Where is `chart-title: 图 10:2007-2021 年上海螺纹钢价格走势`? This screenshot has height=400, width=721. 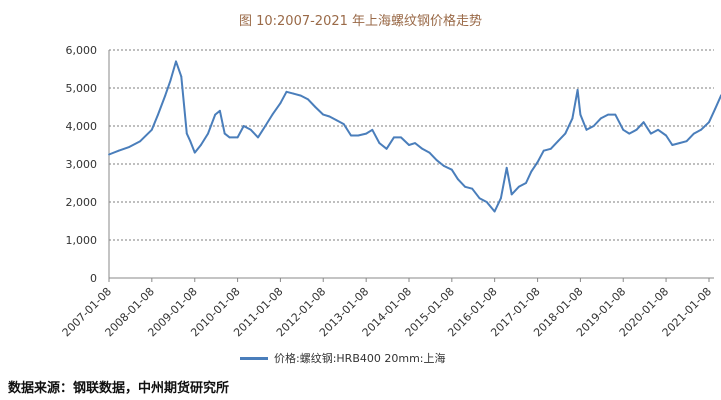
chart-title: 图 10:2007-2021 年上海螺纹钢价格走势 is located at coordinates (360, 21).